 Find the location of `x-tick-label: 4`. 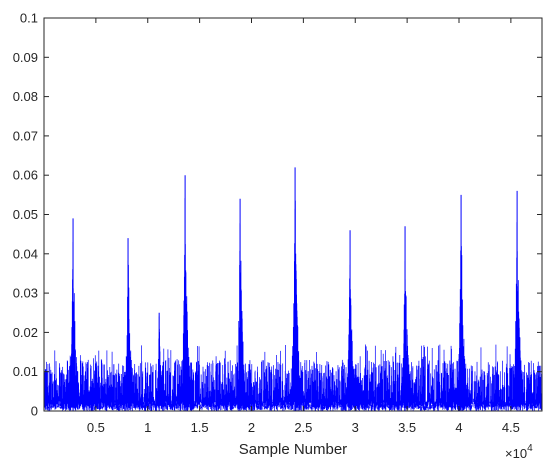

x-tick-label: 4 is located at coordinates (458, 427).